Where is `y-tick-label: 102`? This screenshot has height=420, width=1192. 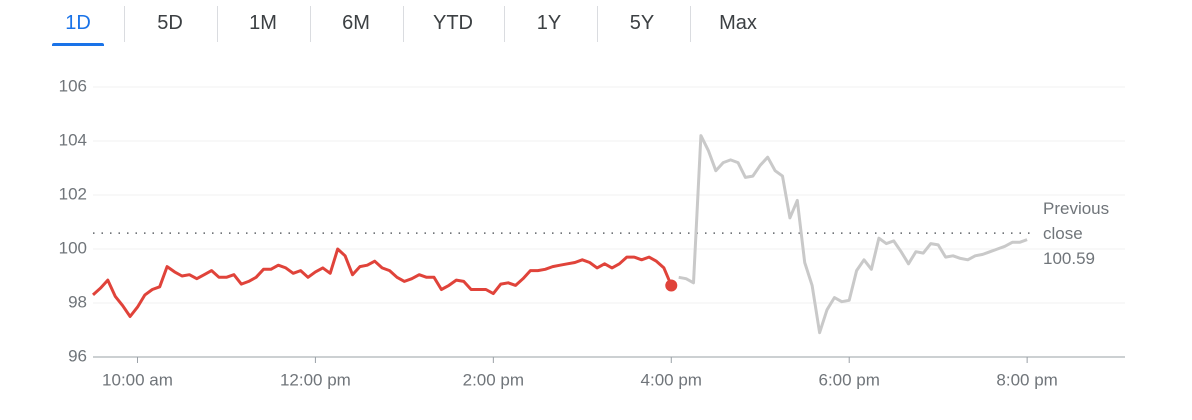
y-tick-label: 102 is located at coordinates (73, 193).